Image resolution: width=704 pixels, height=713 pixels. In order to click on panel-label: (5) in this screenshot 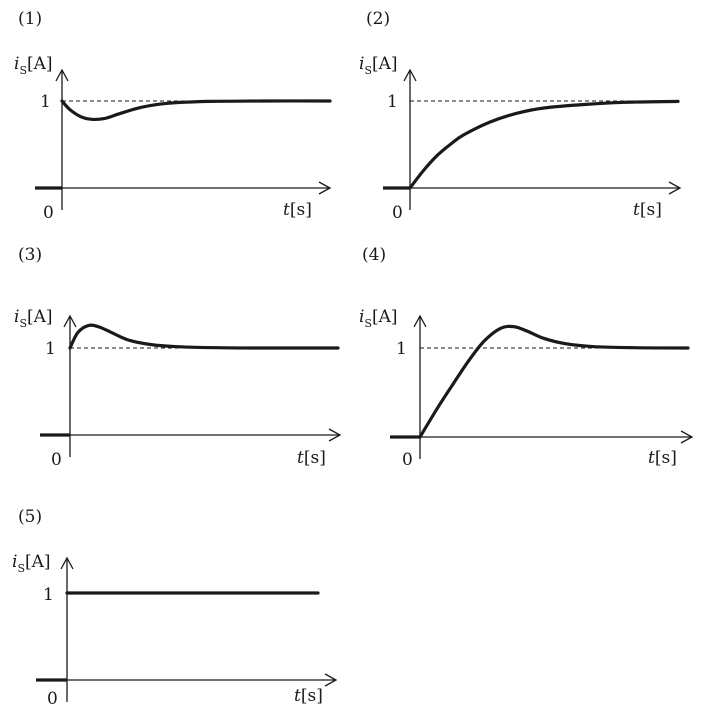, I will do `click(30, 517)`.